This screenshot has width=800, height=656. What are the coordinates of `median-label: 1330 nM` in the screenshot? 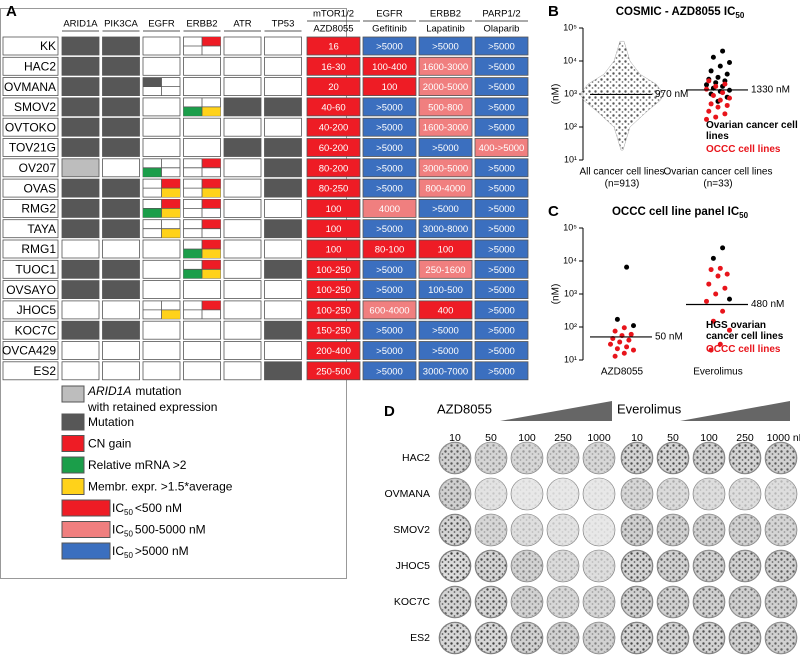 It's located at (770, 90).